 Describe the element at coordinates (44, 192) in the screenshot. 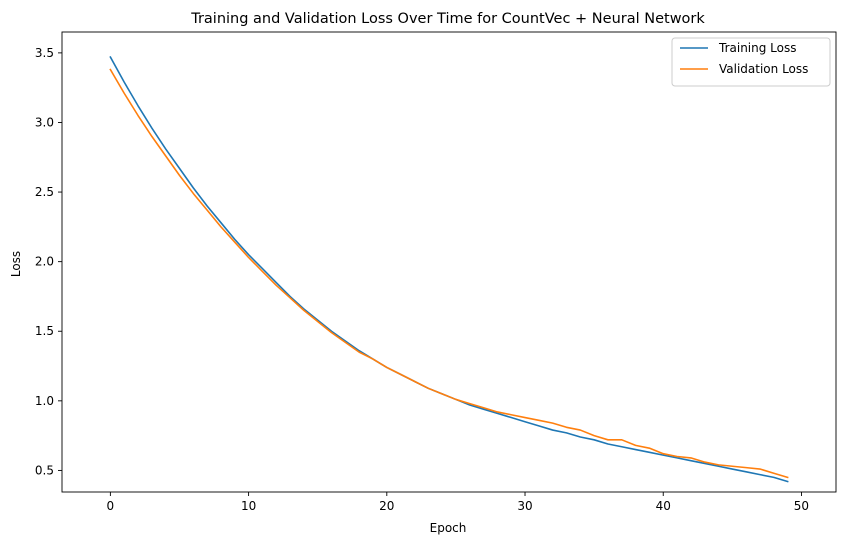

I see `y-tick-label: 2.5` at that location.